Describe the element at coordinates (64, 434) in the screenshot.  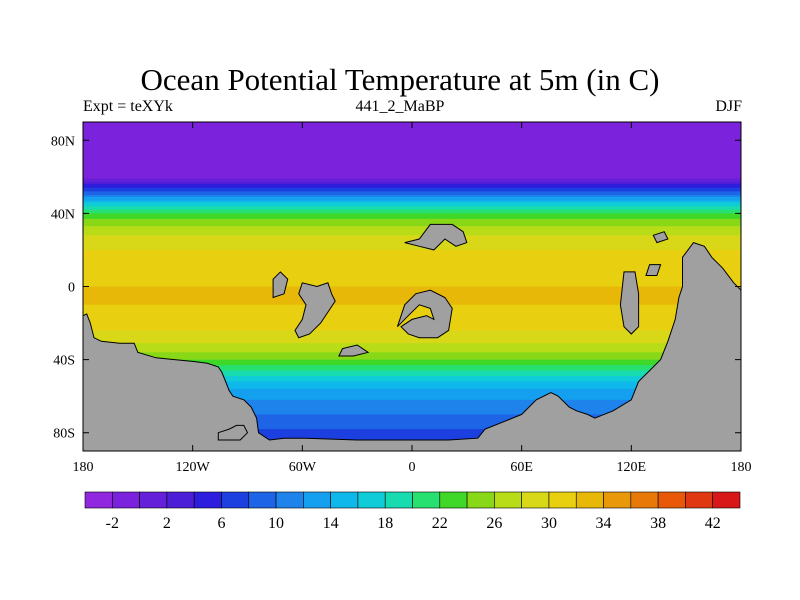
I see `y-tick-label: 80S` at that location.